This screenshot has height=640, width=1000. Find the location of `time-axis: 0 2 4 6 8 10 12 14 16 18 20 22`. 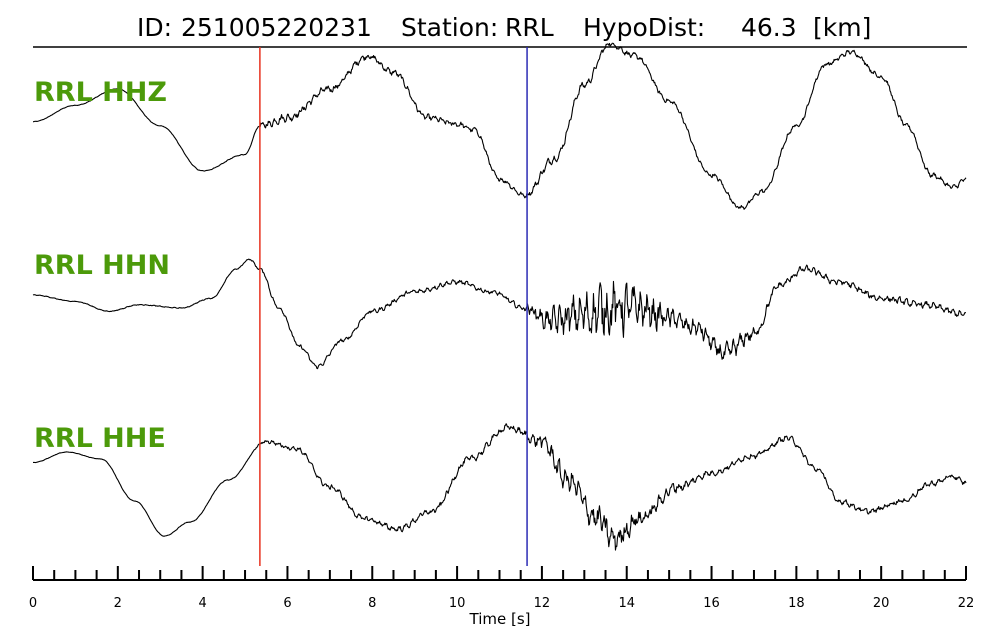

time-axis: 0 2 4 6 8 10 12 14 16 18 20 22 is located at coordinates (501, 588).